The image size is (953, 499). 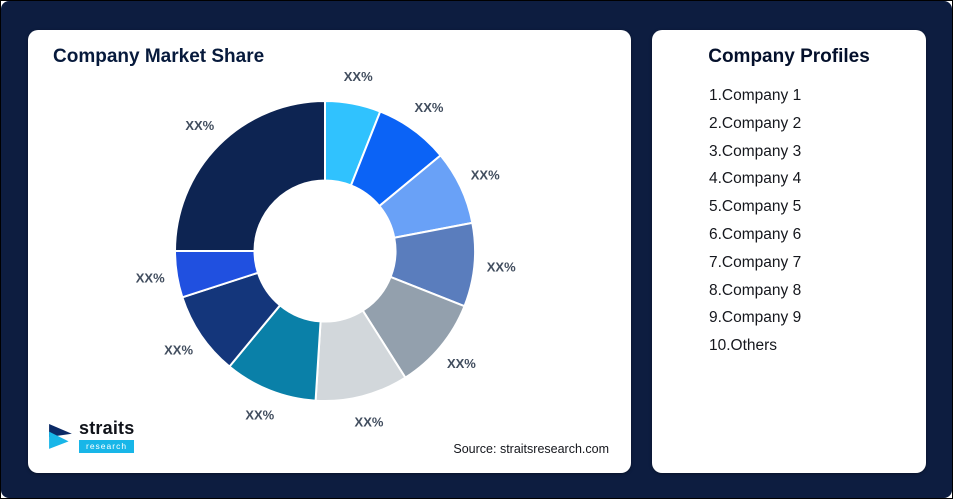 What do you see at coordinates (178, 350) in the screenshot?
I see `slice-label-8: XX%` at bounding box center [178, 350].